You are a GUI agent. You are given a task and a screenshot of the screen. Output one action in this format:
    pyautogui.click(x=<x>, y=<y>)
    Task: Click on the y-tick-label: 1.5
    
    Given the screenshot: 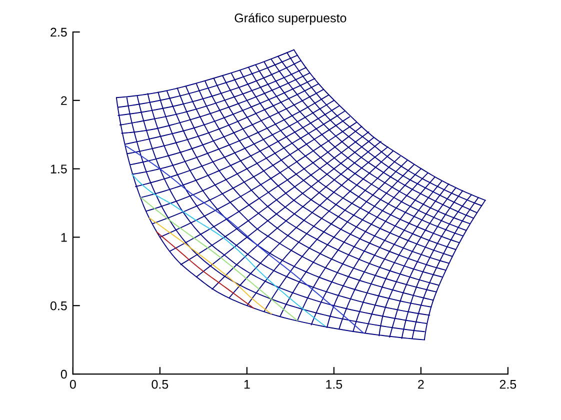 What is the action you would take?
    pyautogui.click(x=58, y=169)
    